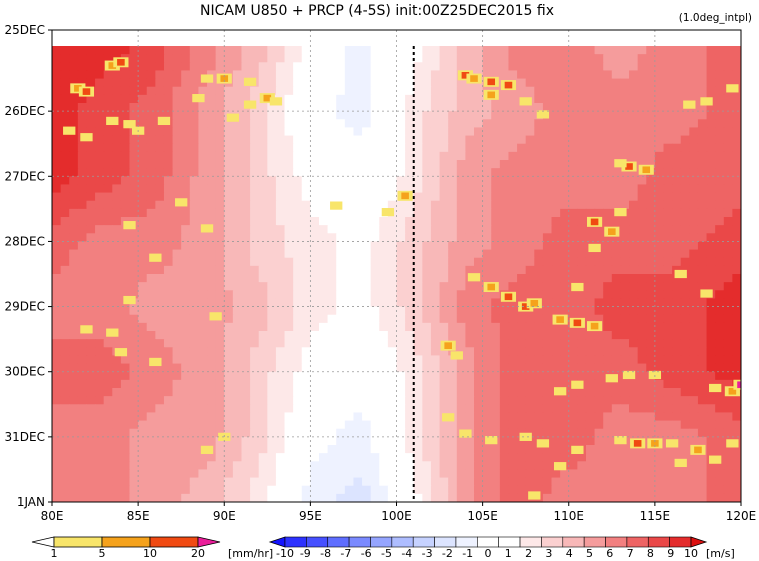 The image size is (759, 561). Describe the element at coordinates (405, 196) in the screenshot. I see `precip-core` at that location.